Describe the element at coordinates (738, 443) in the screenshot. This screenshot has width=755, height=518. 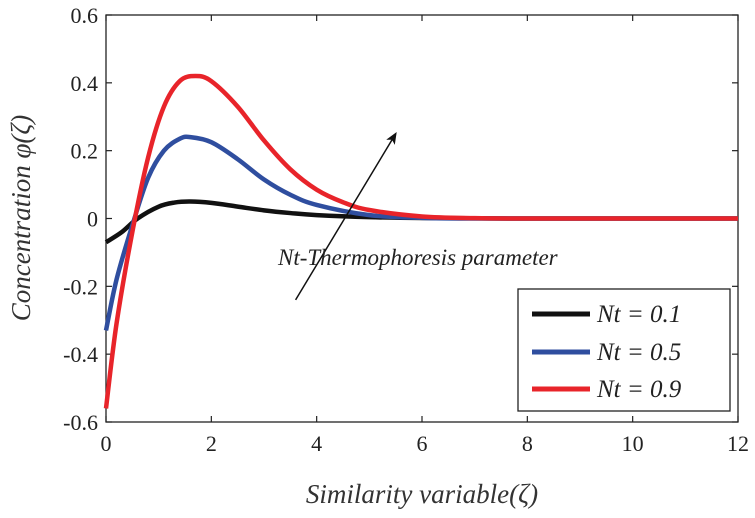
I see `x-tick-label: 12` at that location.